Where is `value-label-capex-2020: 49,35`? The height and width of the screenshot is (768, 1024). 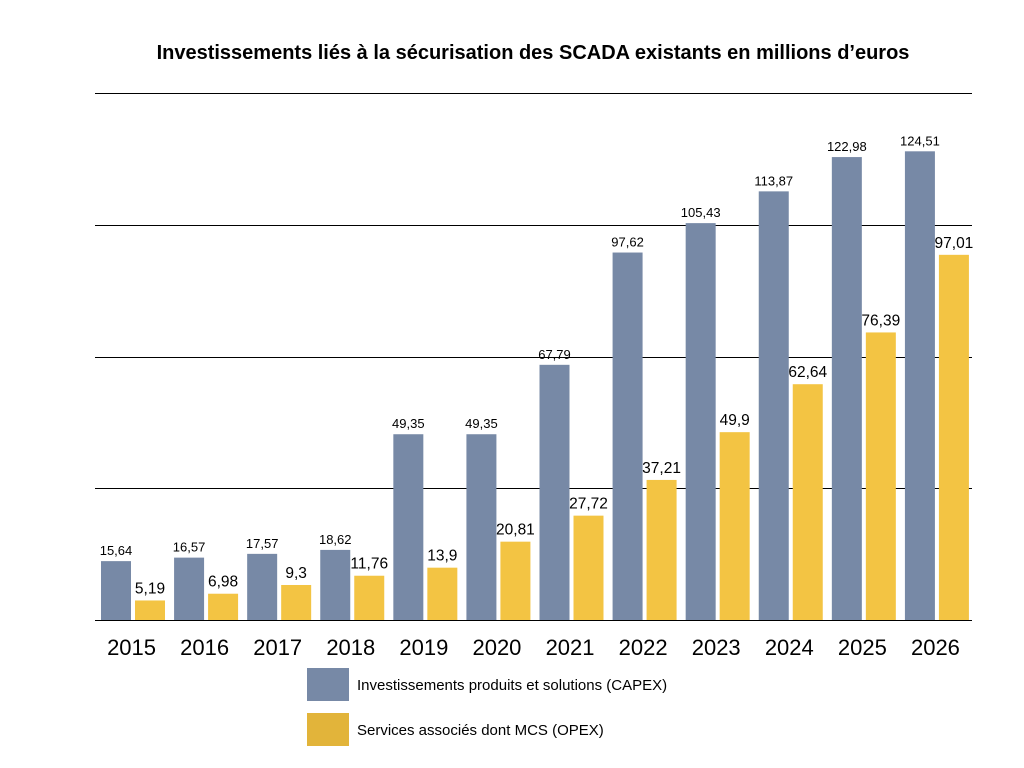 value-label-capex-2020: 49,35 is located at coordinates (481, 423).